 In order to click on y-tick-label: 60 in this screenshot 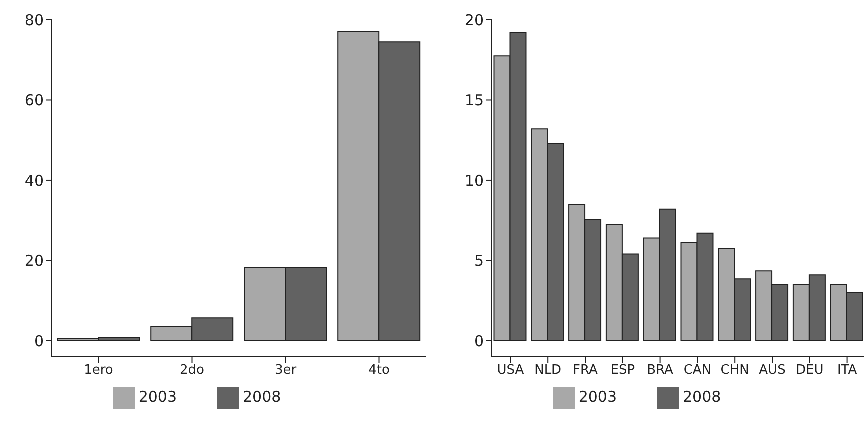, I will do `click(34, 101)`.